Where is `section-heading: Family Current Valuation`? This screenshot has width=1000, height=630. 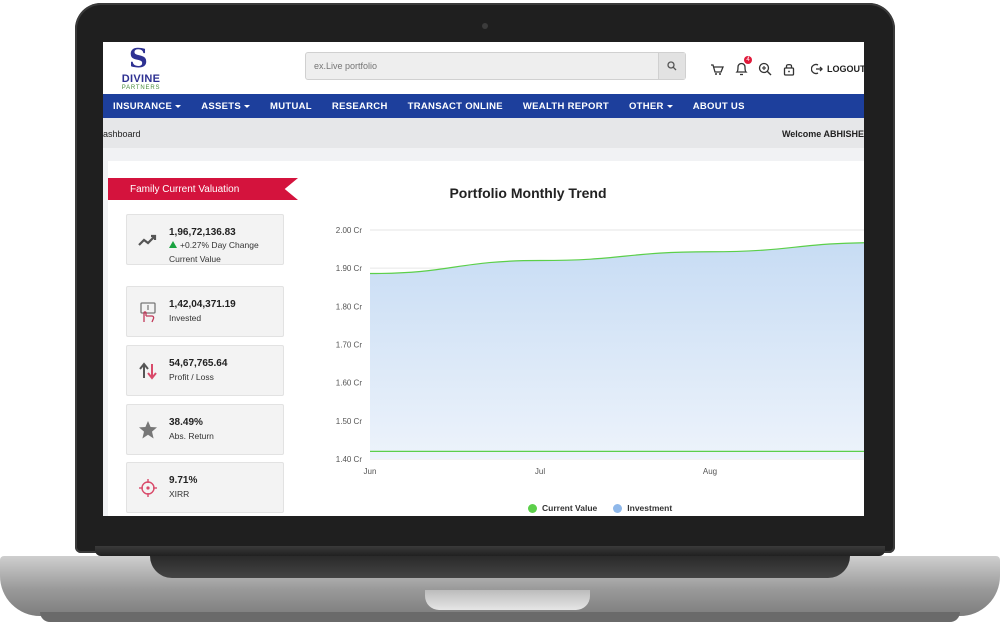 section-heading: Family Current Valuation is located at coordinates (185, 189).